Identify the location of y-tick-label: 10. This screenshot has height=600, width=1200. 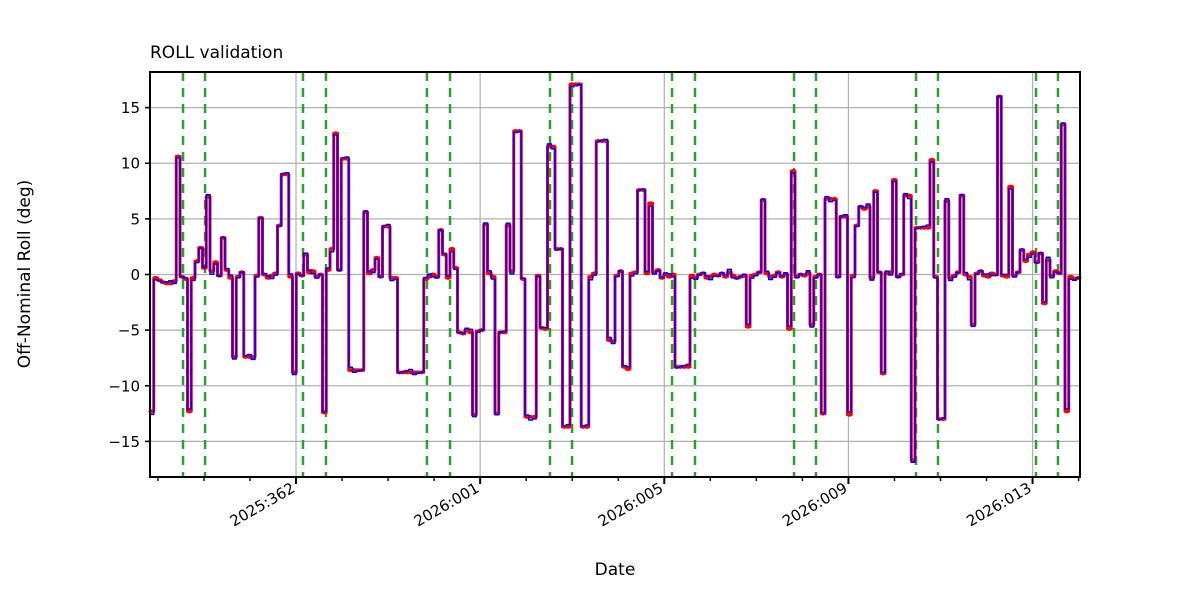
(130, 164).